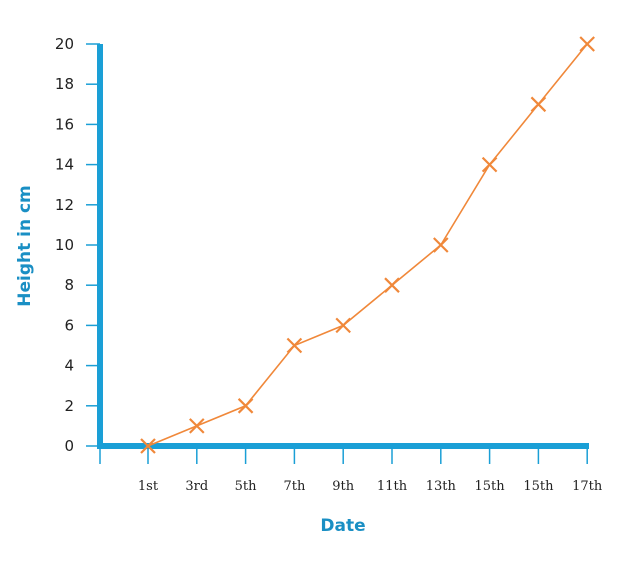 This screenshot has width=630, height=563. I want to click on y-tick-label: 16, so click(64, 124).